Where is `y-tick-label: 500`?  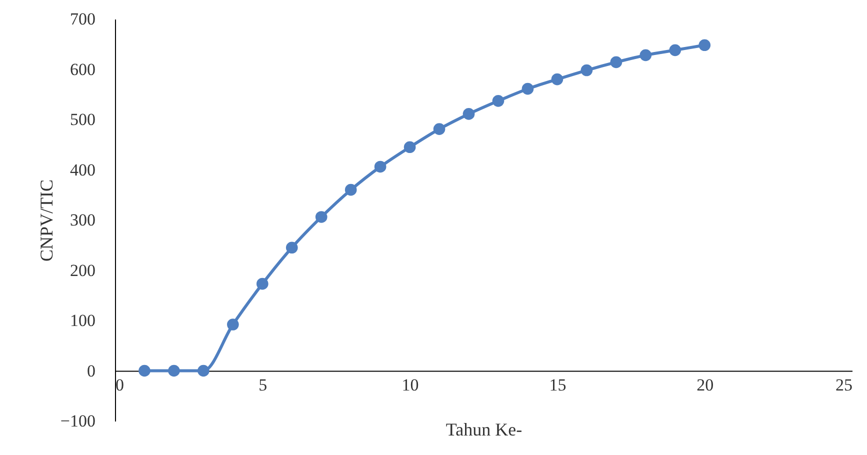
y-tick-label: 500 is located at coordinates (83, 119).